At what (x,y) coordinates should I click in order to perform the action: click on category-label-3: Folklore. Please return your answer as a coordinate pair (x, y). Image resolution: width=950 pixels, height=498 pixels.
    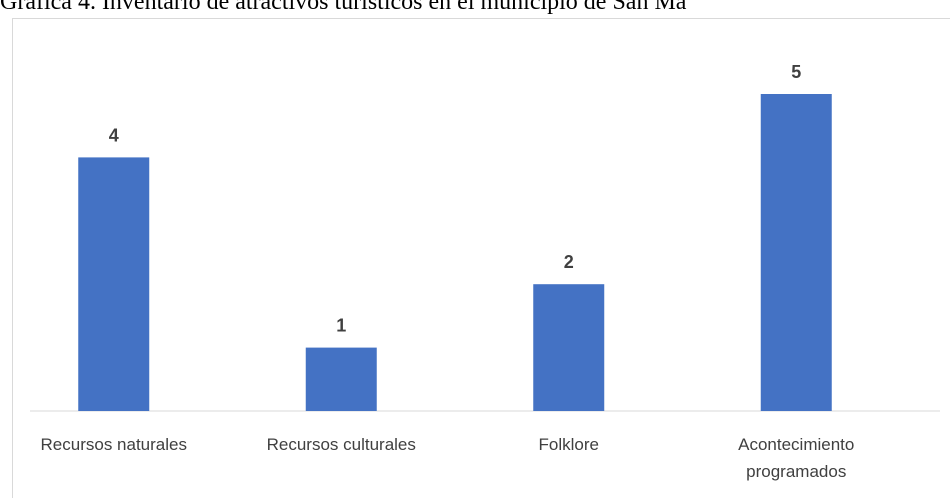
    Looking at the image, I should click on (569, 444).